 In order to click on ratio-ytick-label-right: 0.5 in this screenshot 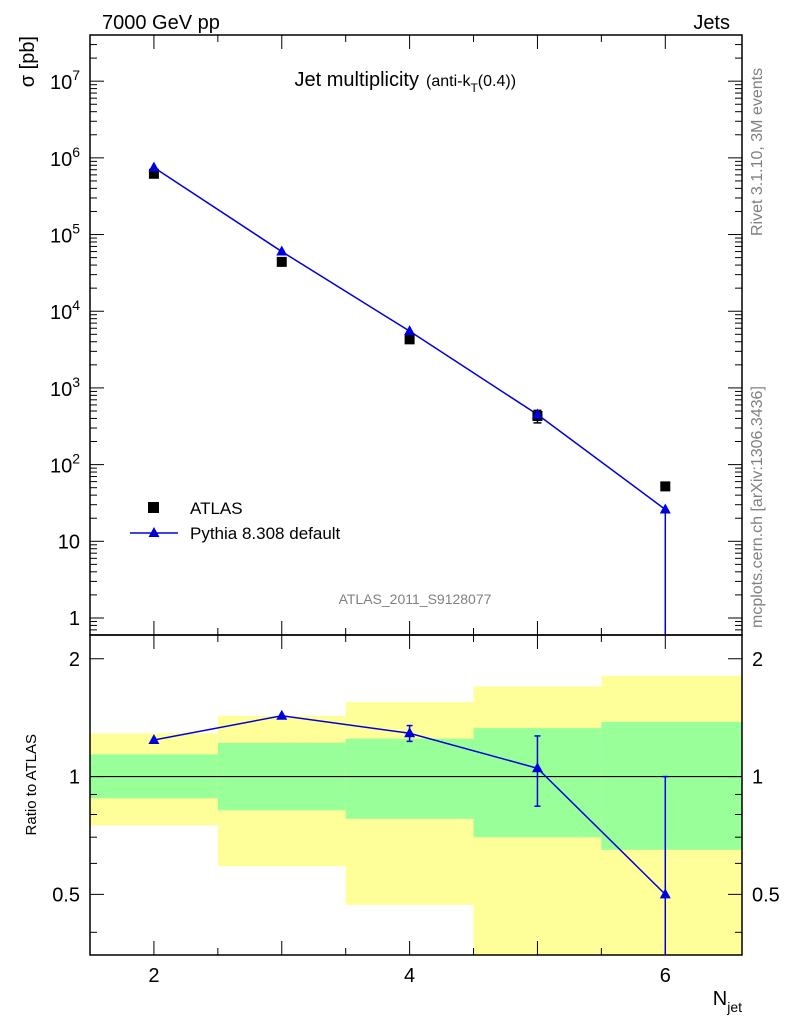, I will do `click(766, 895)`.